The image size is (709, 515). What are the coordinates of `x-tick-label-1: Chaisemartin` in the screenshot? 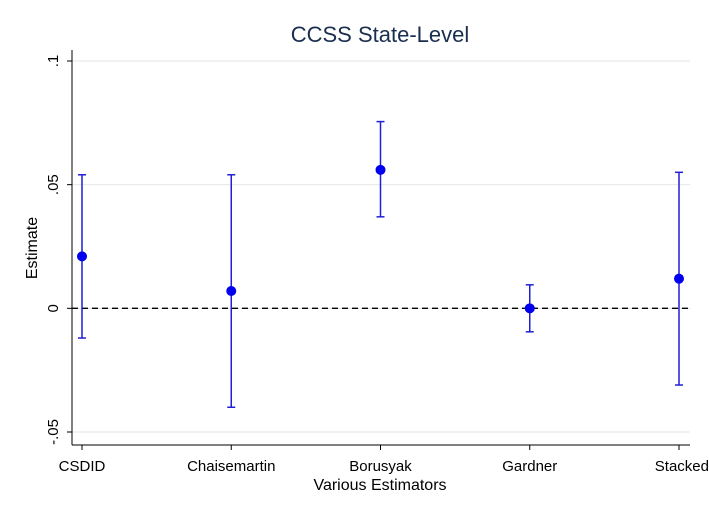 It's located at (231, 466).